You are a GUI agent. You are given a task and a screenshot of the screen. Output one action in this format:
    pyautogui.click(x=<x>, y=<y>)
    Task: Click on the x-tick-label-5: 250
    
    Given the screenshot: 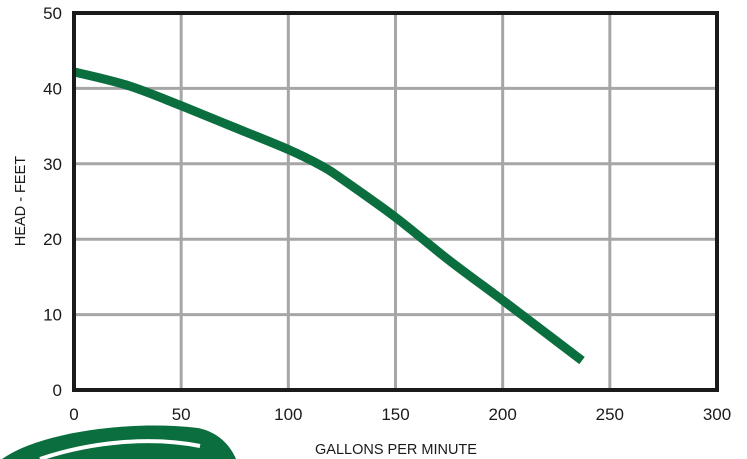 What is the action you would take?
    pyautogui.click(x=610, y=414)
    